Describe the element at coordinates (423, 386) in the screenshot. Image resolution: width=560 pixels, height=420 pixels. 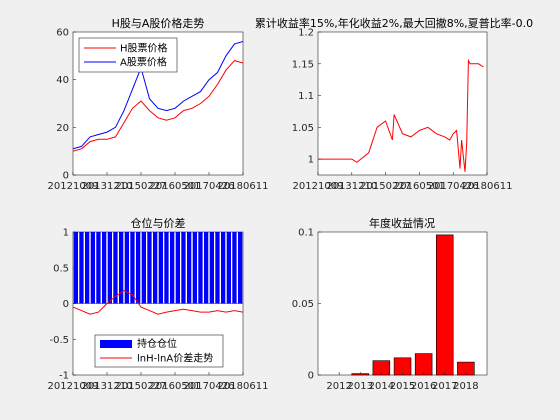
I see `x-tick-label: 2016` at that location.